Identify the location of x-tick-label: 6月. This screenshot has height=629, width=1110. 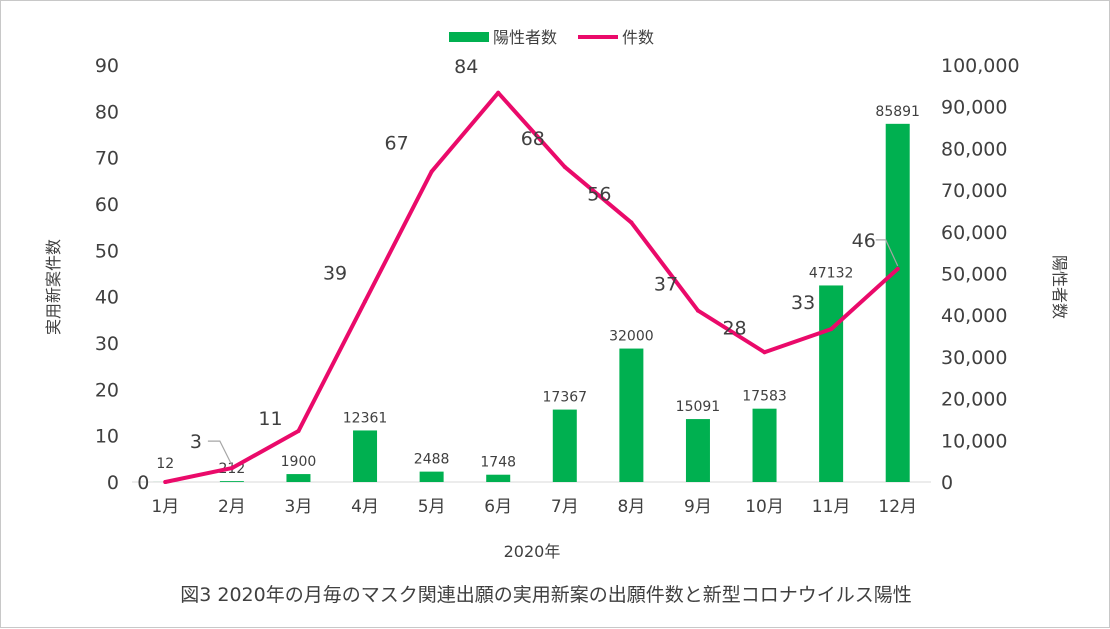
(498, 507).